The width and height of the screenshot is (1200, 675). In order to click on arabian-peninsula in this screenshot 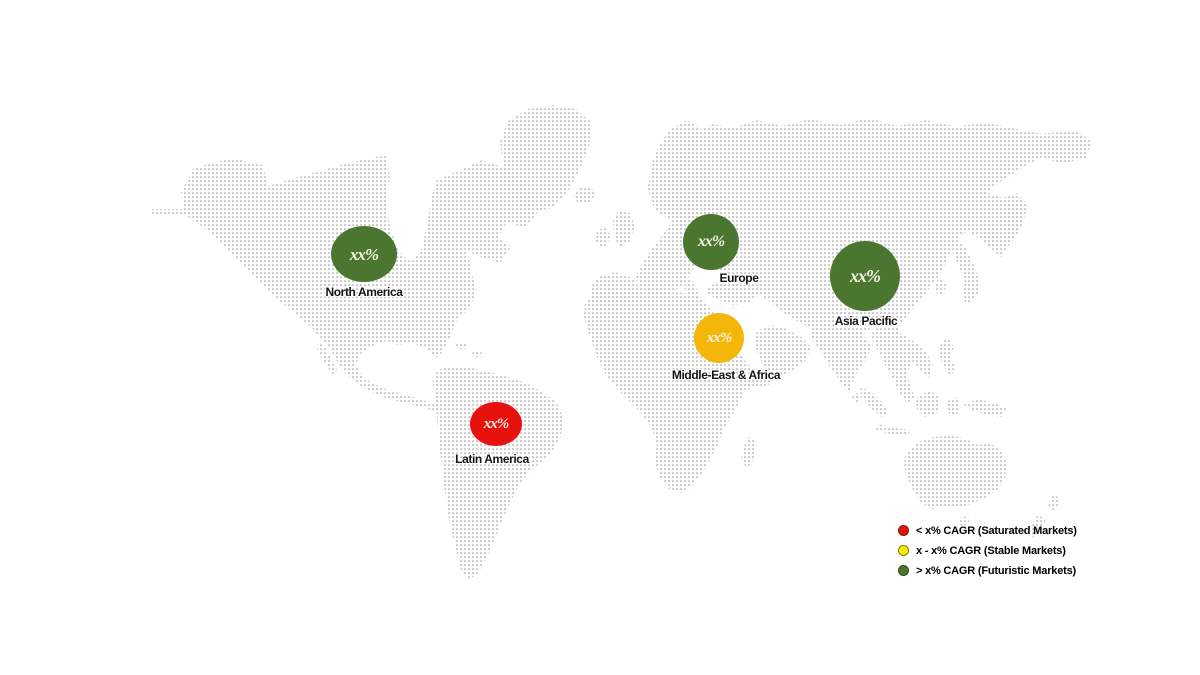, I will do `click(782, 351)`.